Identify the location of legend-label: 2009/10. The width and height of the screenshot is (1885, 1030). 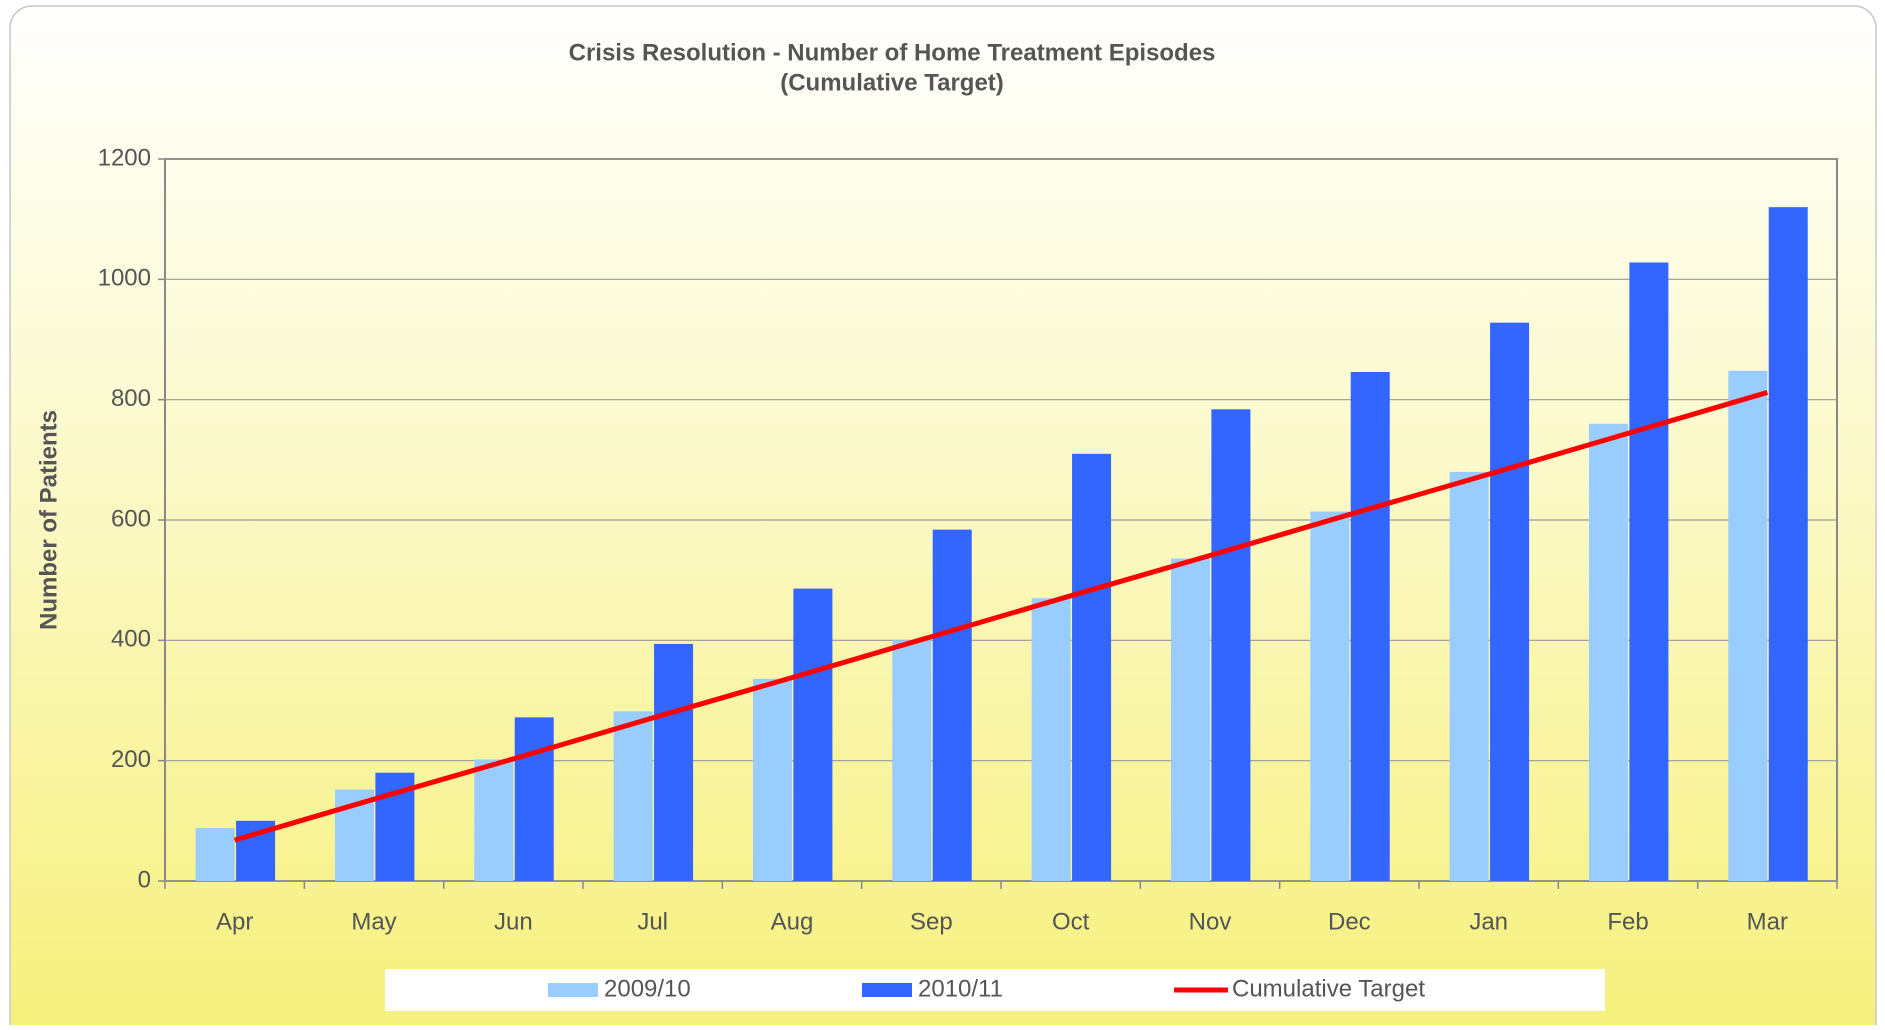
(647, 988).